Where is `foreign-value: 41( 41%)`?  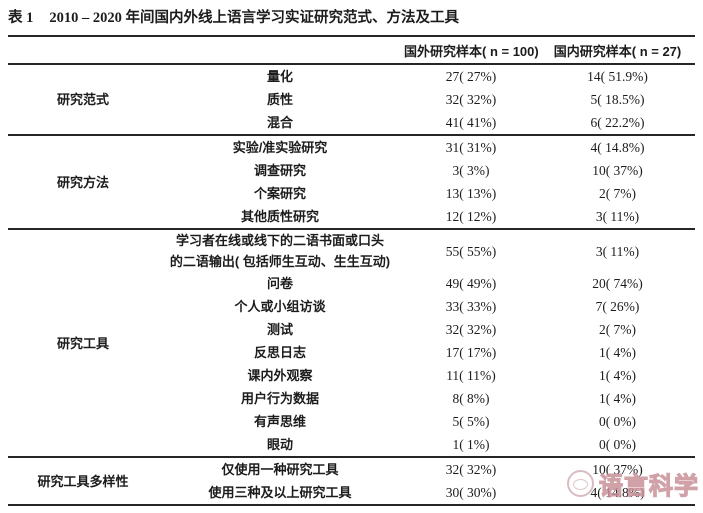
foreign-value: 41( 41%) is located at coordinates (471, 122).